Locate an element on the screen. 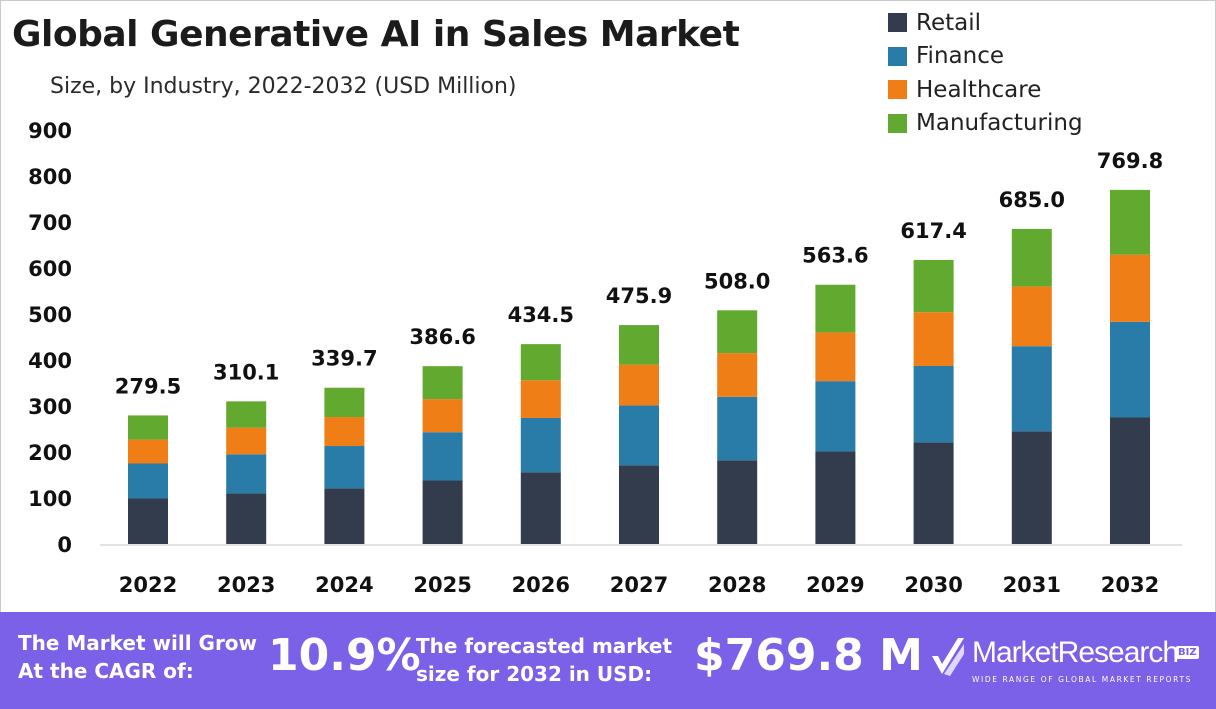  data-label-total: 279.5 is located at coordinates (148, 386).